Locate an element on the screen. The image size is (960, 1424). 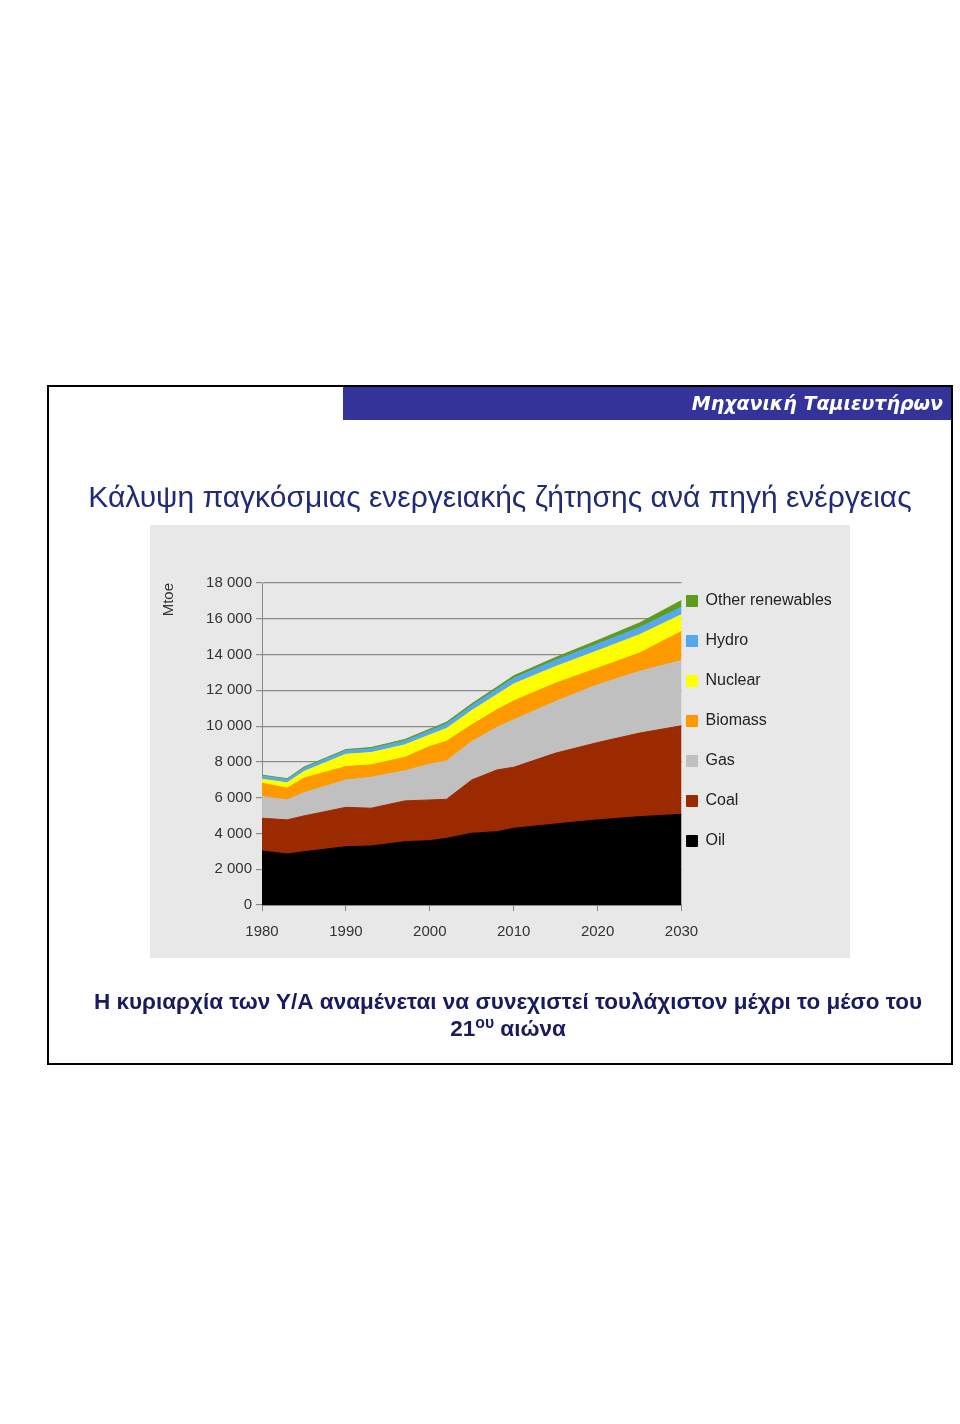
x-tick-label: 2020 is located at coordinates (597, 931).